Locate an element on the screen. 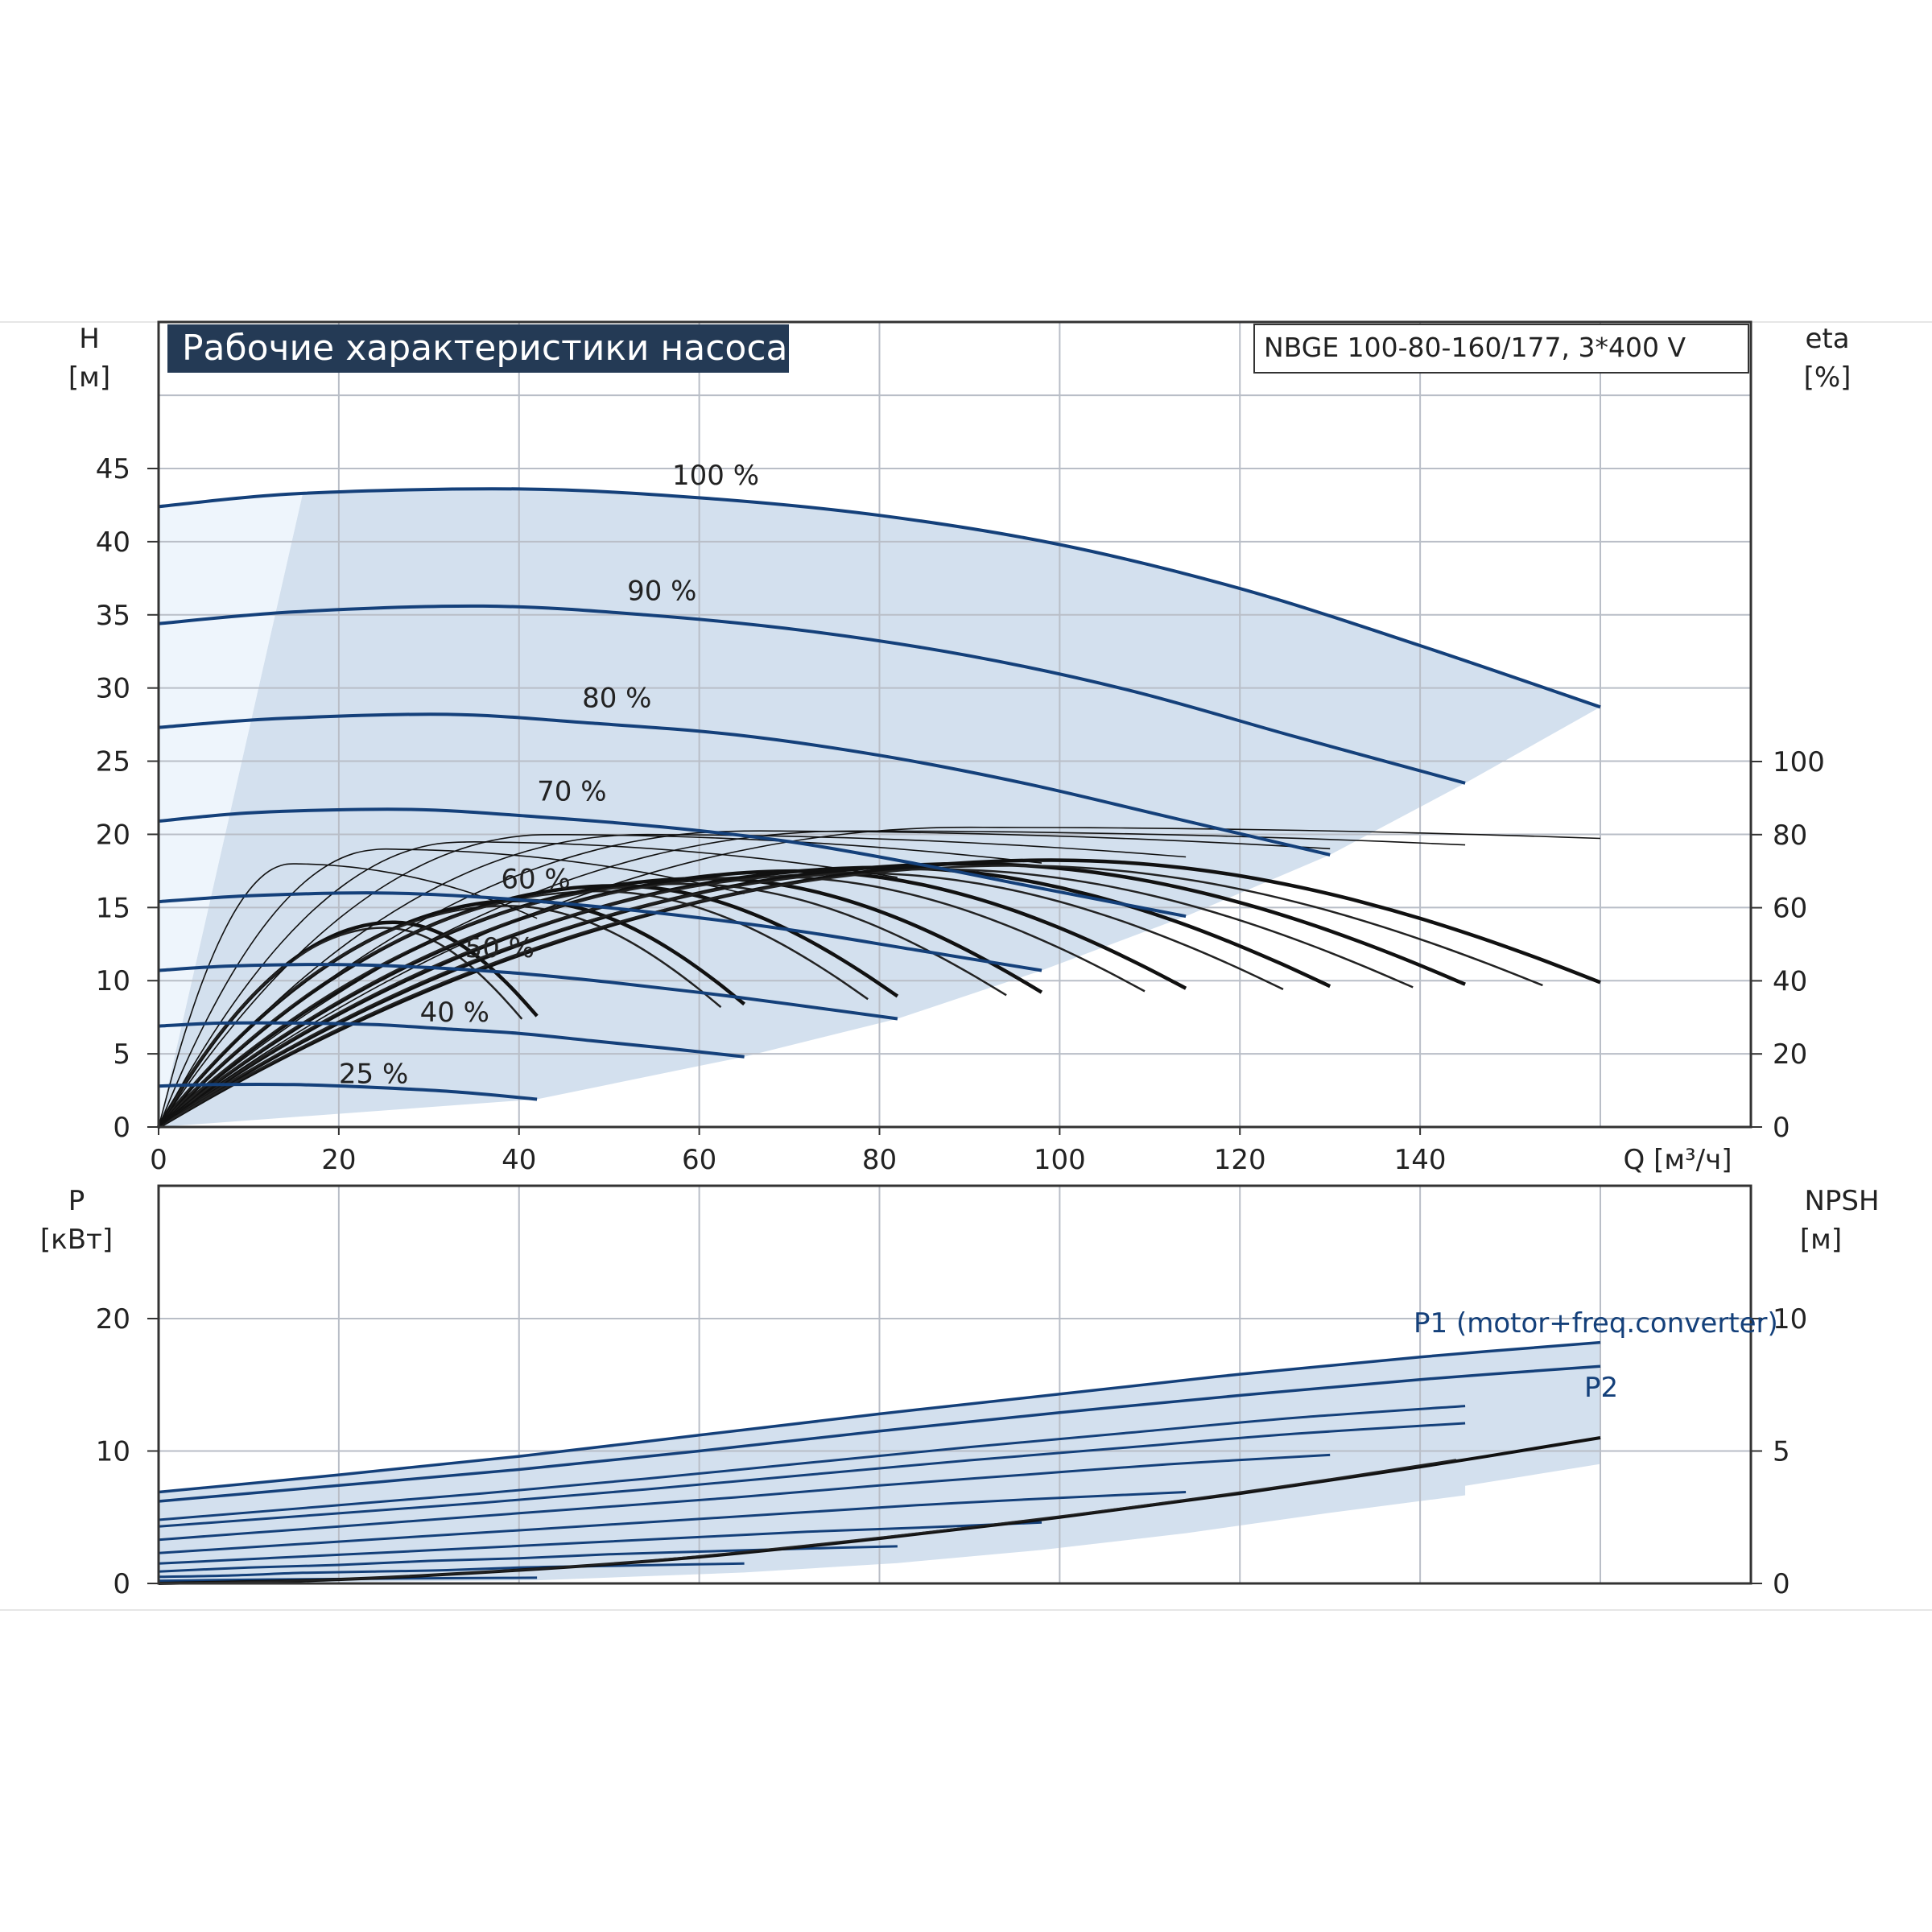 Image resolution: width=1932 pixels, height=1932 pixels. model-label: NBGE 100-80-160/177, 3*400 V is located at coordinates (1475, 347).